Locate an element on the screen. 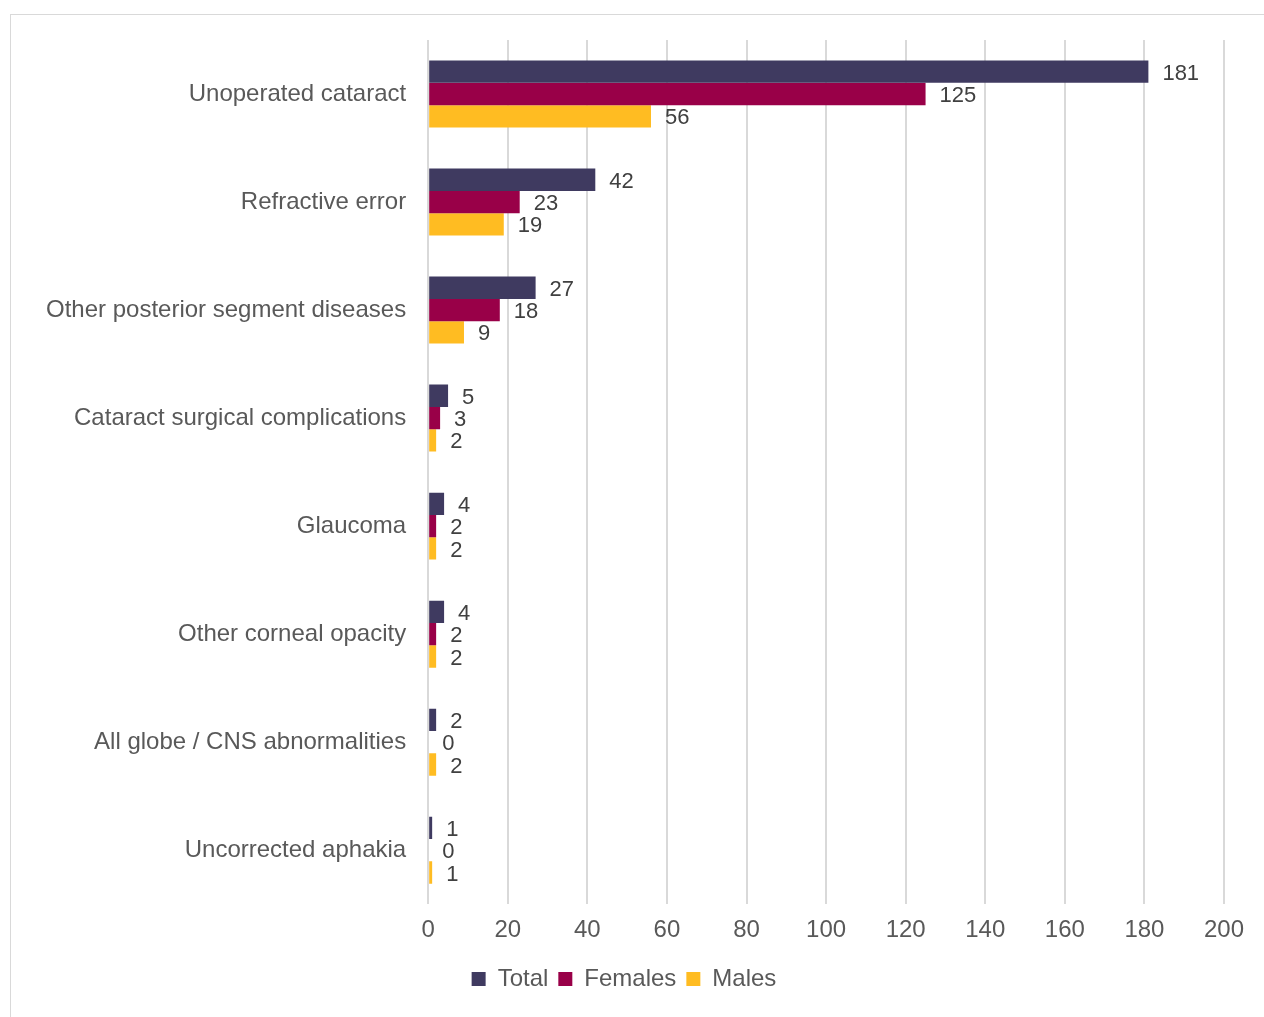 The height and width of the screenshot is (1017, 1264). legend-label: Males is located at coordinates (744, 977).